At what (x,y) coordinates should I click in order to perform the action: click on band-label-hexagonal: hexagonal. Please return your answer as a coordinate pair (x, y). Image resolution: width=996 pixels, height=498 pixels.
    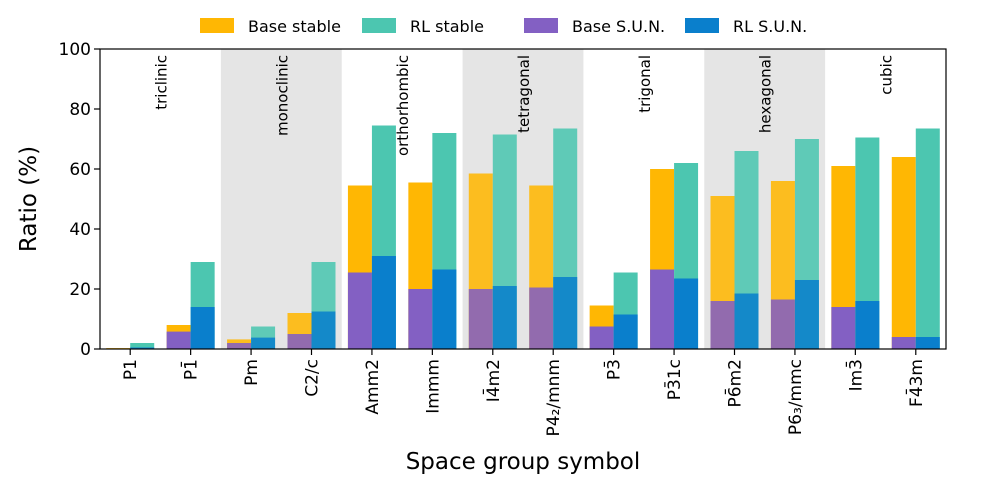
    Looking at the image, I should click on (766, 94).